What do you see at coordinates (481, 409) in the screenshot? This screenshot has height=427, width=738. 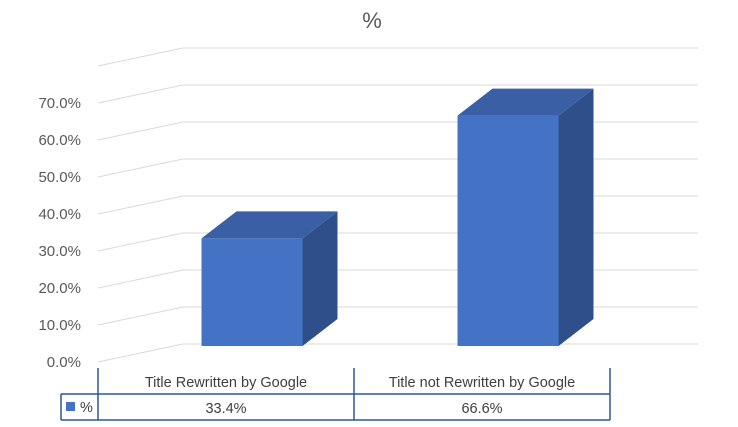 I see `value-label: 66.6%` at bounding box center [481, 409].